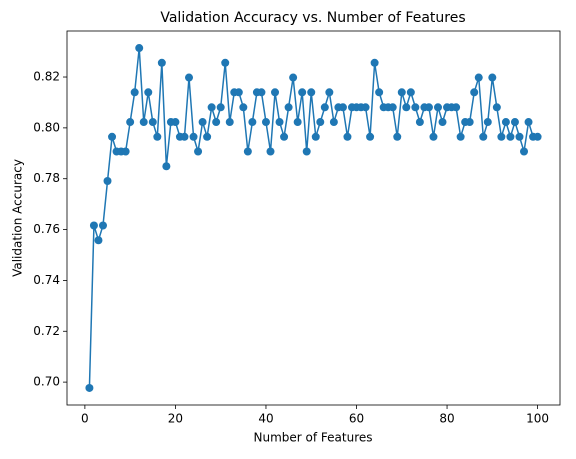  Describe the element at coordinates (313, 438) in the screenshot. I see `x-axis-label: Number of Features` at that location.